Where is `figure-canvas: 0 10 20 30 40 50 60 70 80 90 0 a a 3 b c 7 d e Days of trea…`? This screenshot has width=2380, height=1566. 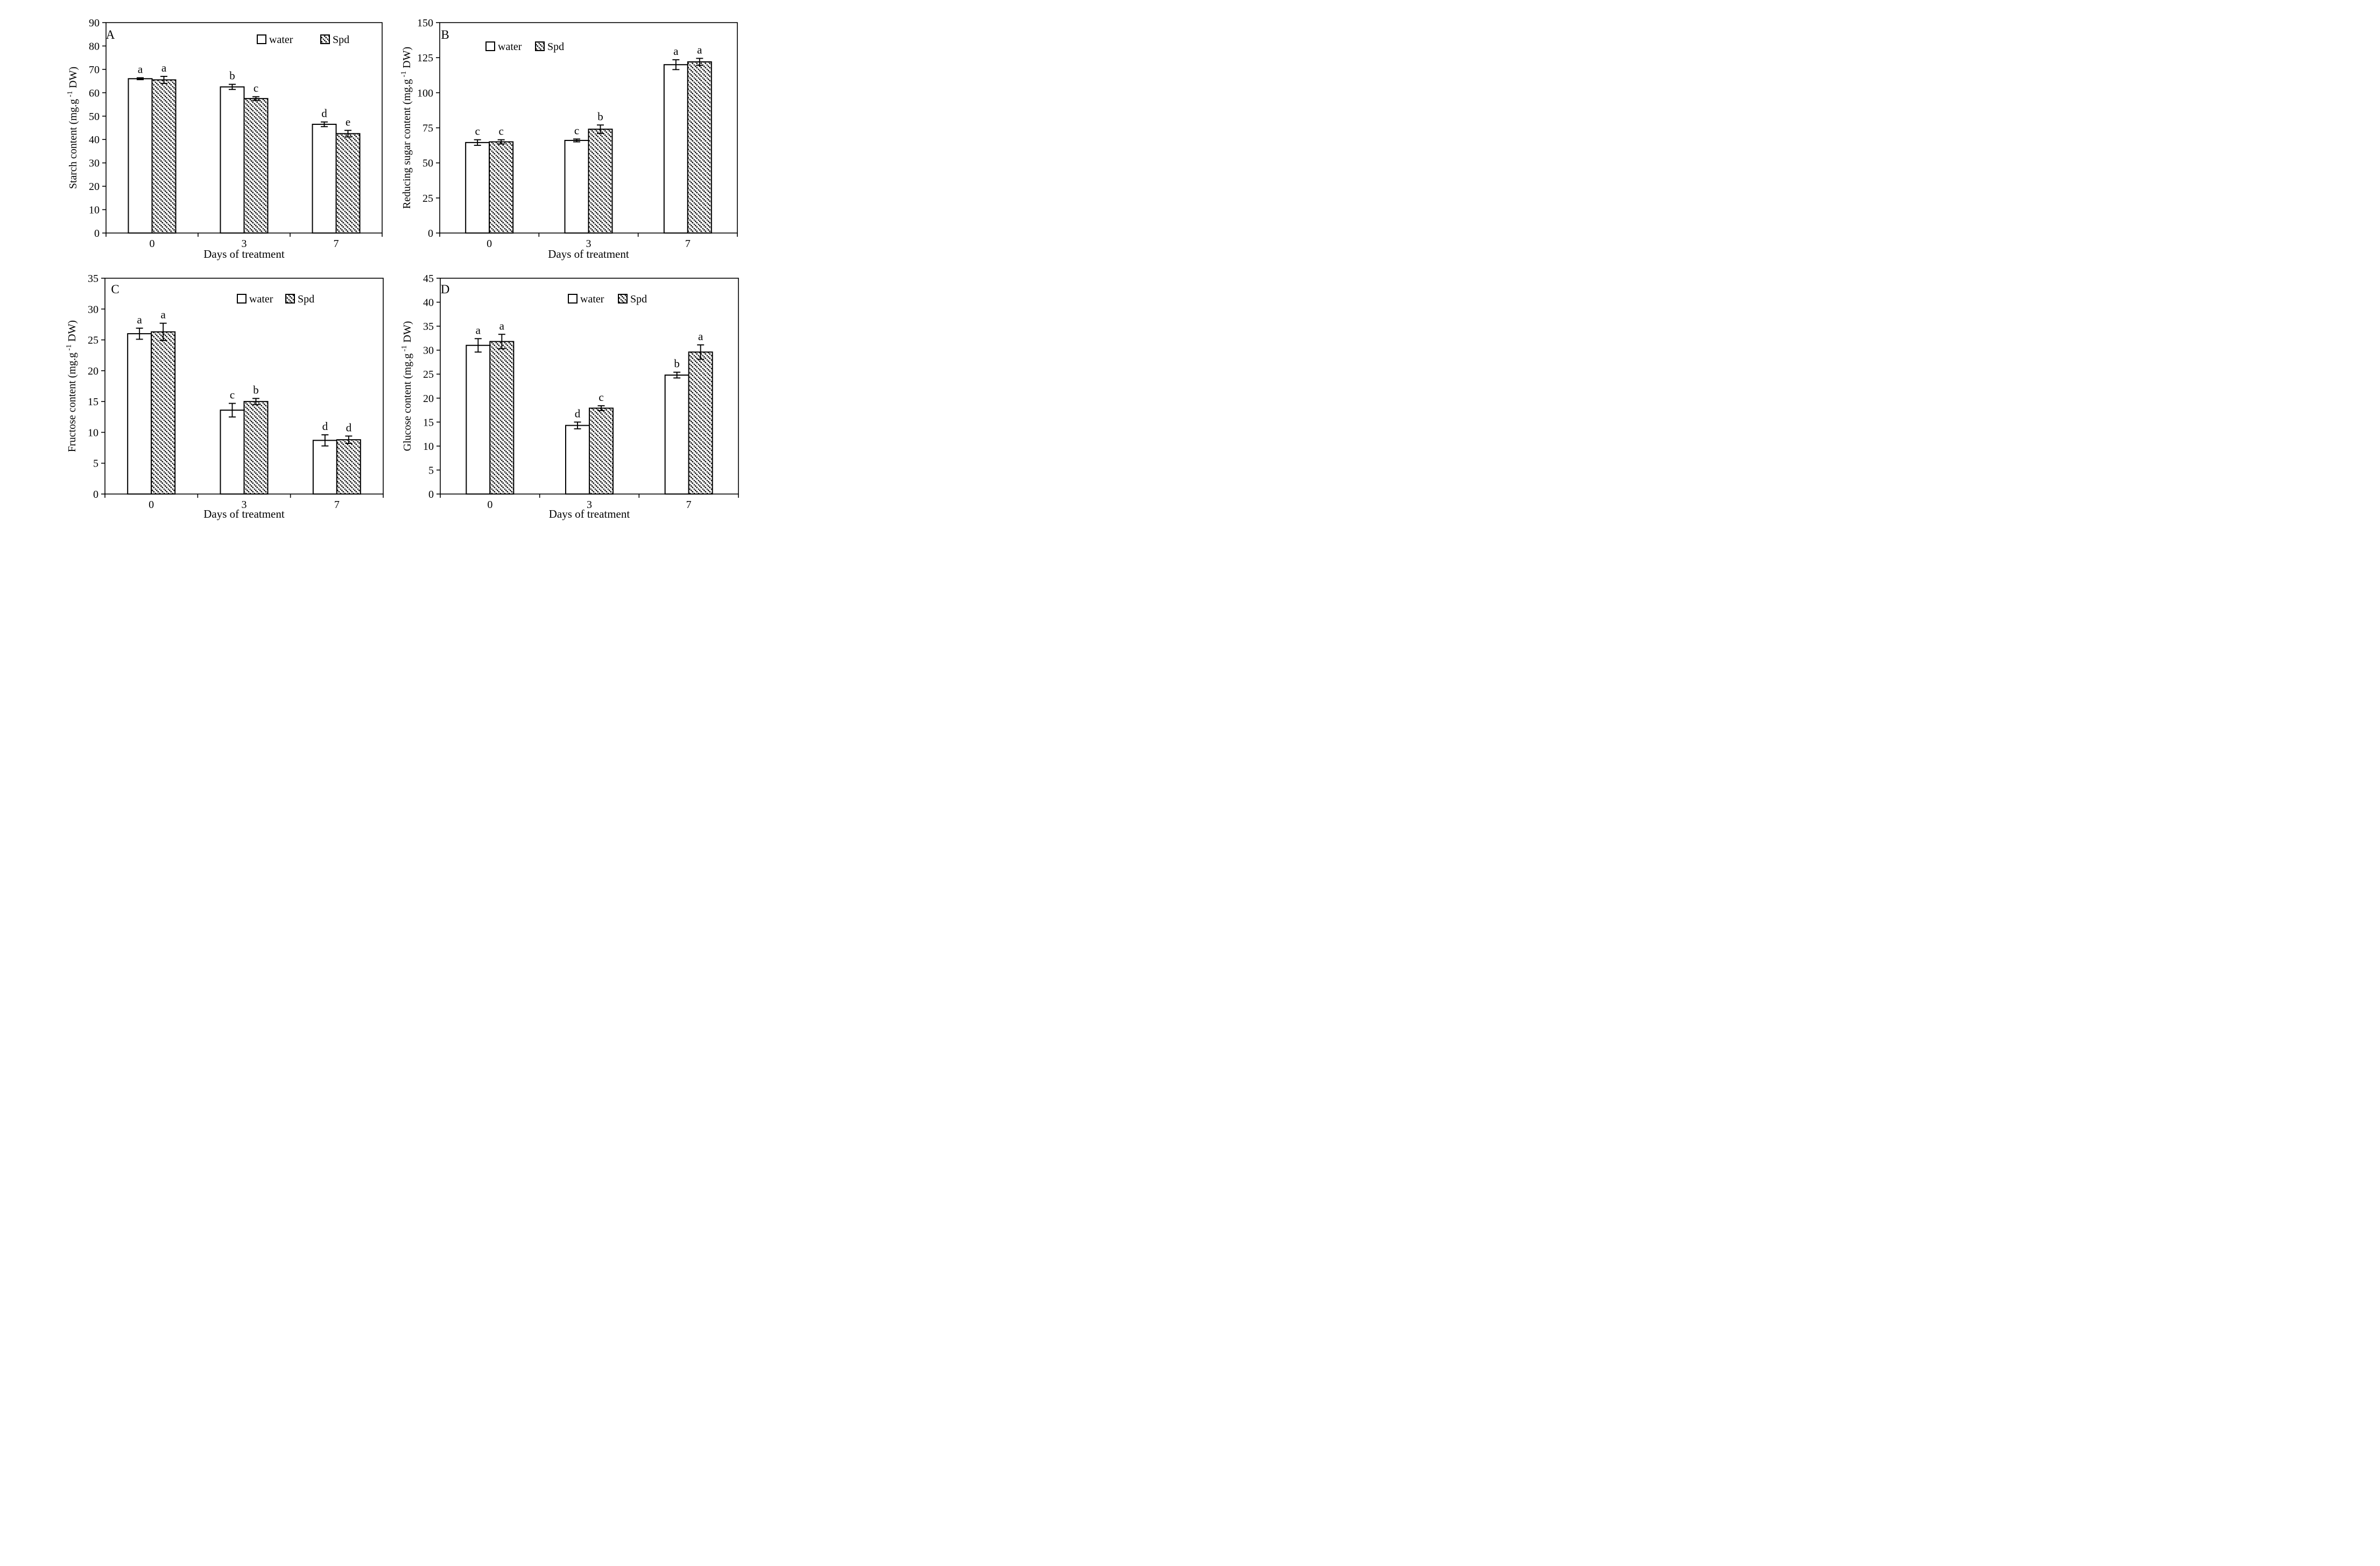 figure-canvas: 0 10 20 30 40 50 60 70 80 90 0 a a 3 b c 7 d e Days of trea… is located at coordinates (396, 261).